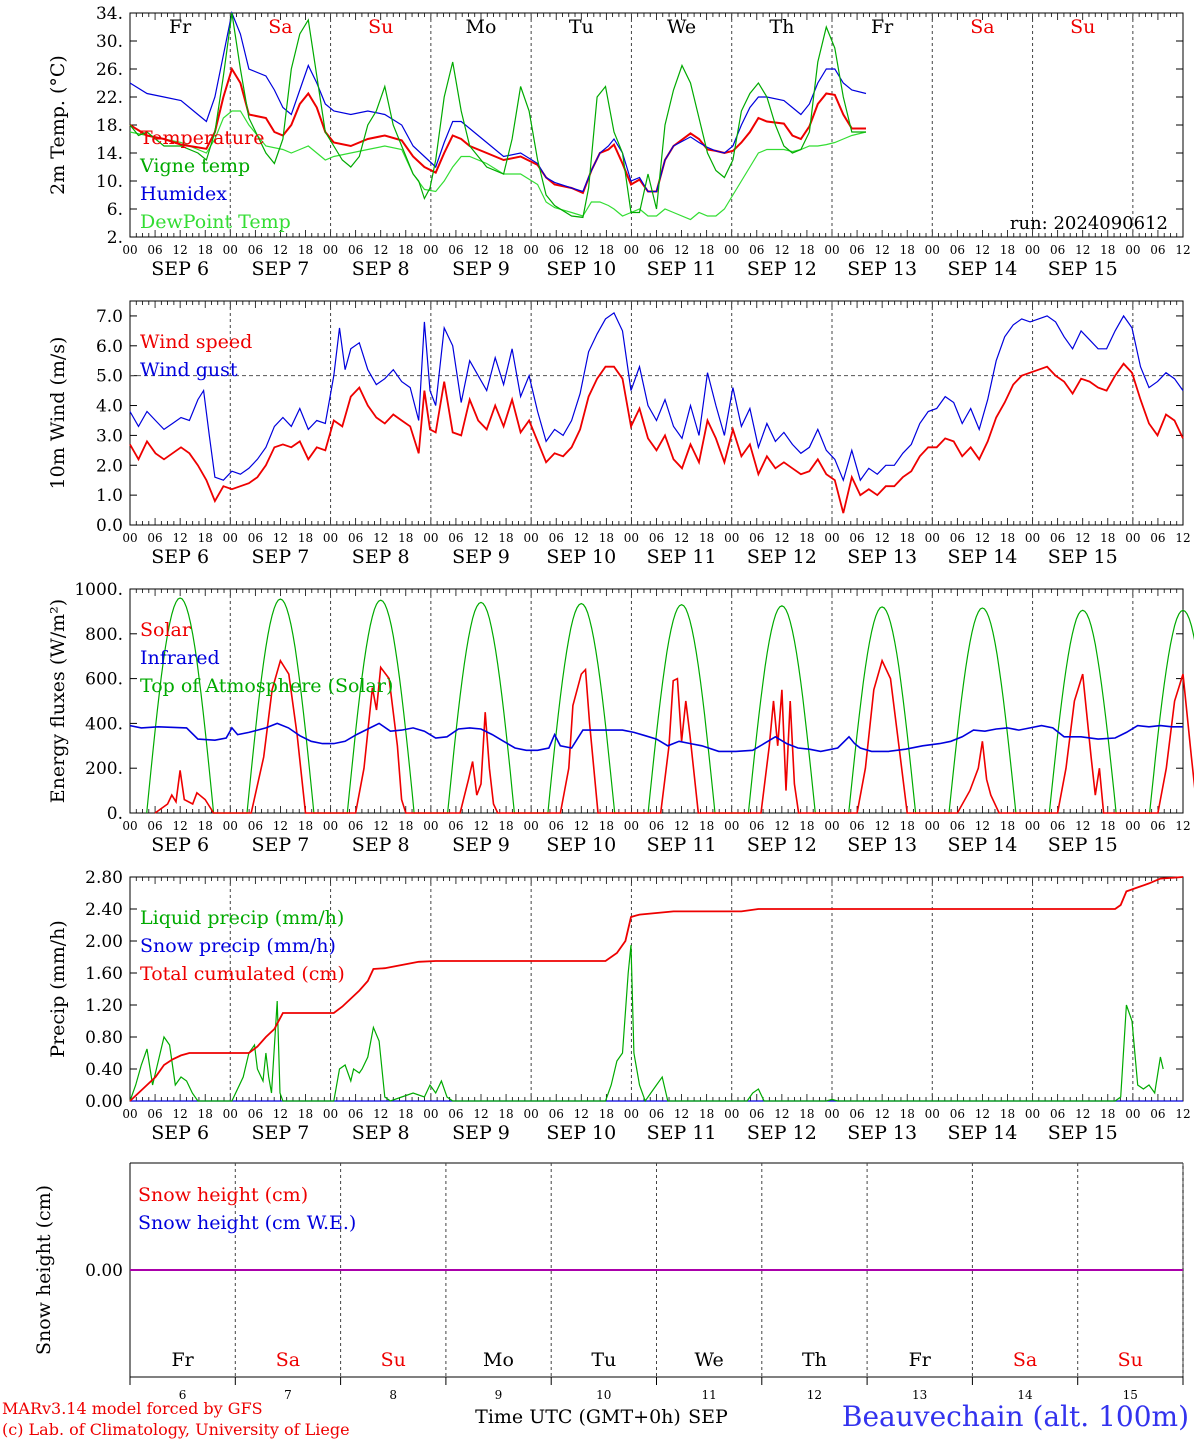 The image size is (1194, 1444). Describe the element at coordinates (656, 737) in the screenshot. I see `series-line-infrared` at that location.